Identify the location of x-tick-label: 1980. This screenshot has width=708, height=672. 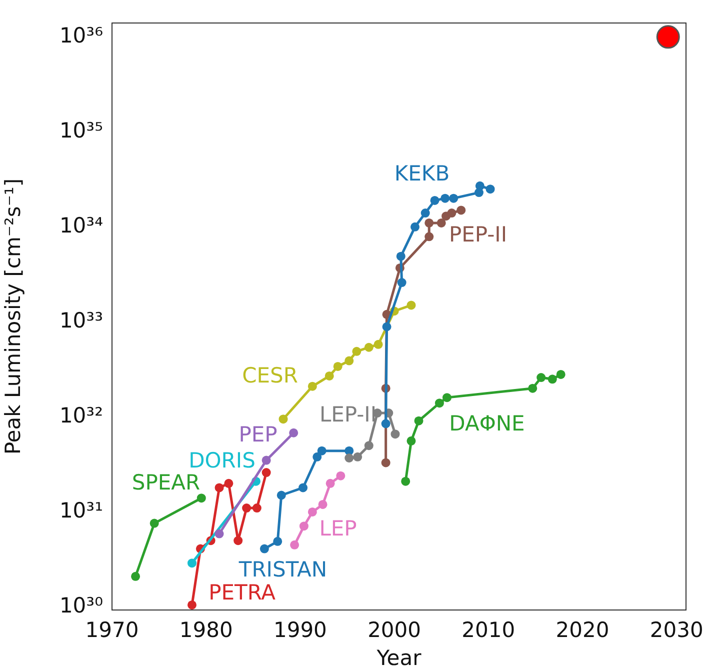
(206, 630).